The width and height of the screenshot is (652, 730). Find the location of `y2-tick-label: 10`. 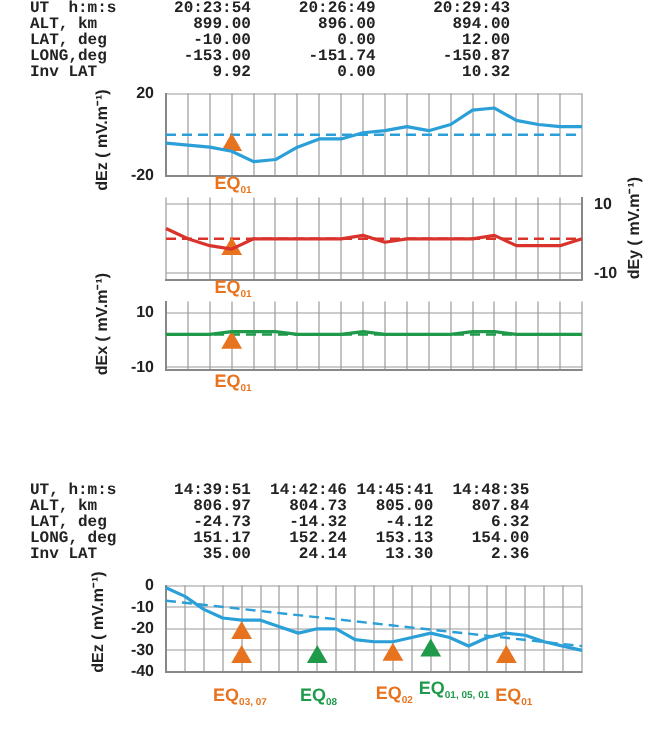

y2-tick-label: 10 is located at coordinates (603, 203).